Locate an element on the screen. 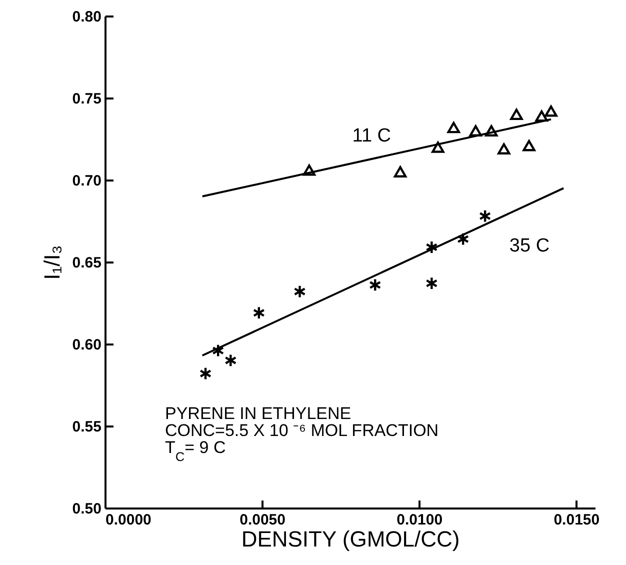 Image resolution: width=626 pixels, height=565 pixels. y-tick-label: 0.65 is located at coordinates (87, 263).